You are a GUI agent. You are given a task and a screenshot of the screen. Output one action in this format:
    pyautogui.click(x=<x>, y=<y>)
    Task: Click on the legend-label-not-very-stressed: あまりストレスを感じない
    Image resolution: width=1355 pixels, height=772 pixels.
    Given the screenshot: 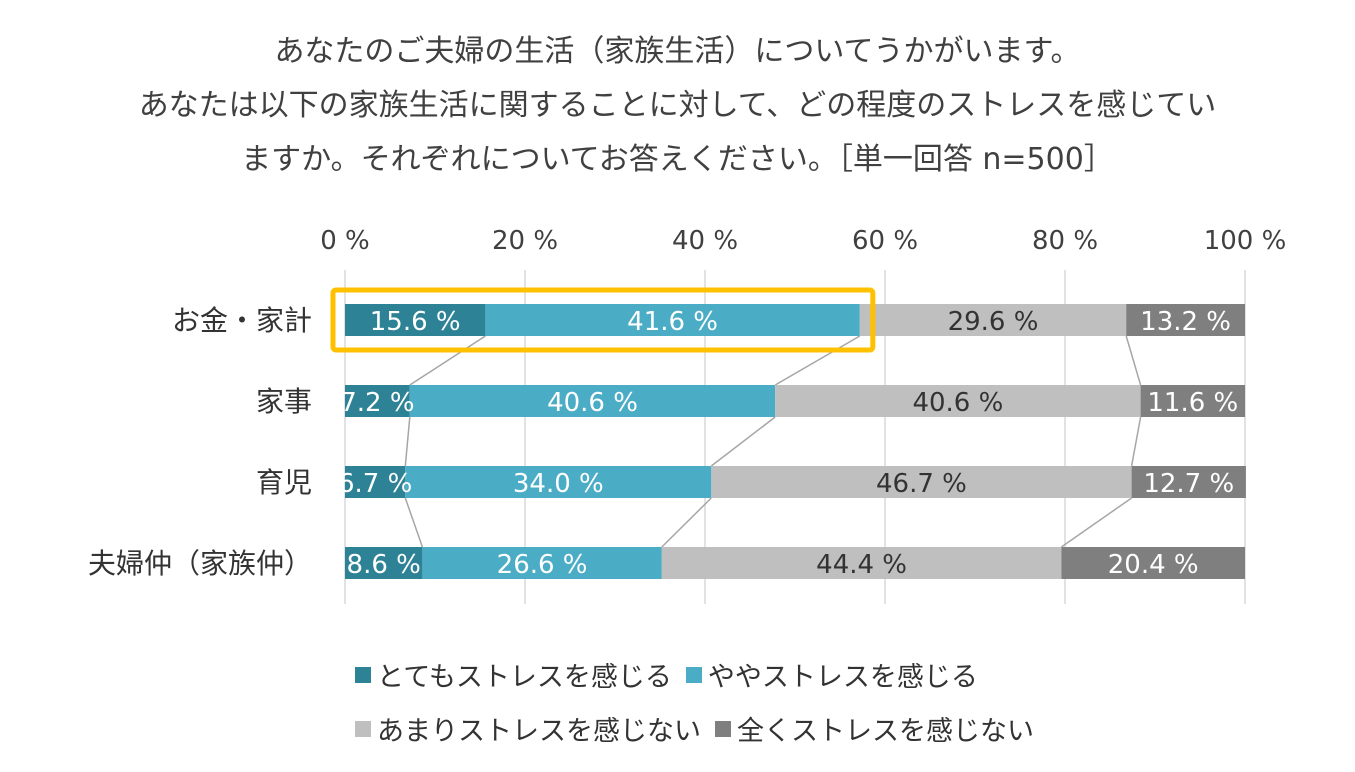 What is the action you would take?
    pyautogui.click(x=539, y=731)
    